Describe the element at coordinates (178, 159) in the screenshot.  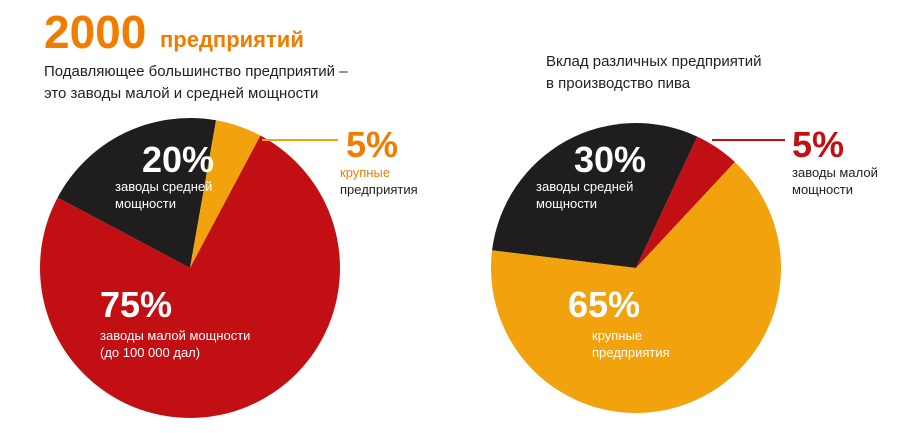
I see `value-label: 20%` at that location.